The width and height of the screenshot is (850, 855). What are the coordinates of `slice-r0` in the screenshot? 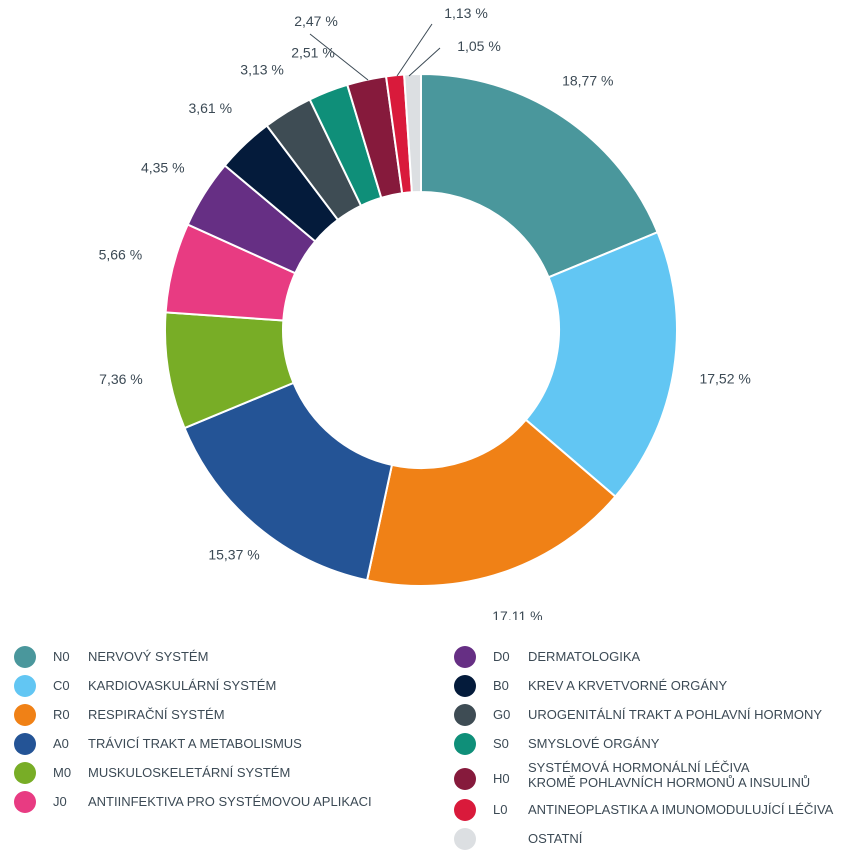 It's located at (491, 502).